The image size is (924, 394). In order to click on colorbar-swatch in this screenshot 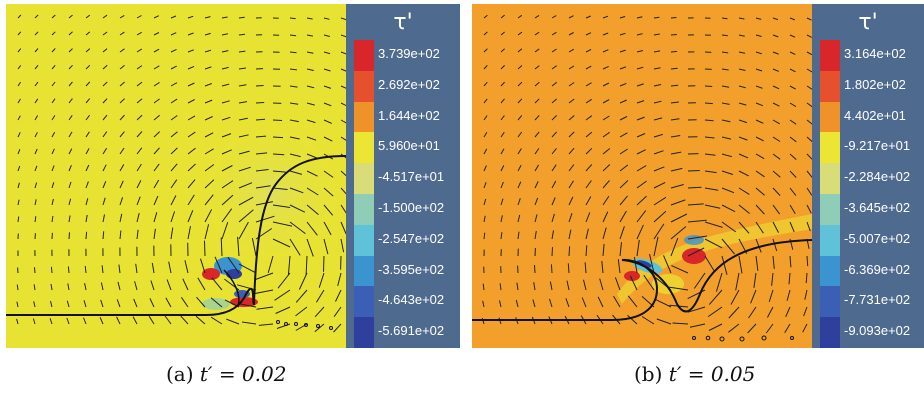, I will do `click(830, 240)`.